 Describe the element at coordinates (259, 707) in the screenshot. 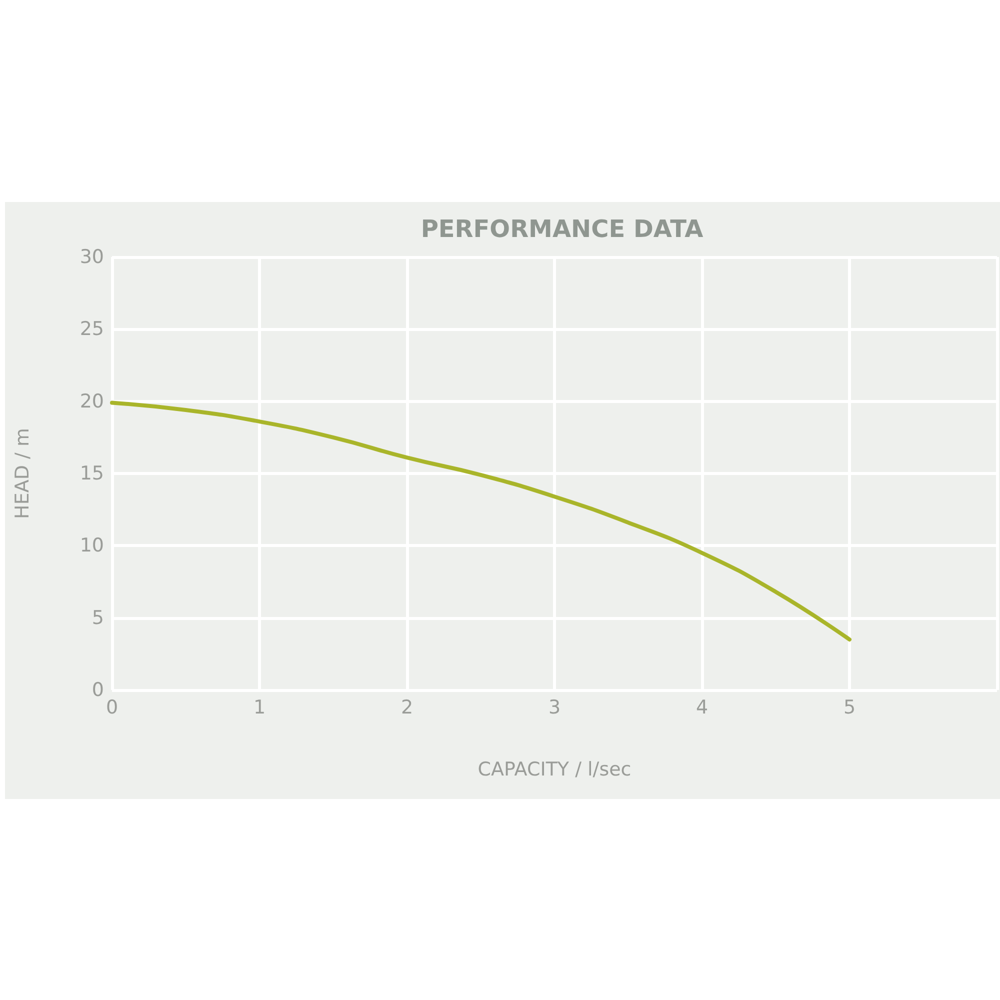

I see `x-tick-label: 1` at that location.